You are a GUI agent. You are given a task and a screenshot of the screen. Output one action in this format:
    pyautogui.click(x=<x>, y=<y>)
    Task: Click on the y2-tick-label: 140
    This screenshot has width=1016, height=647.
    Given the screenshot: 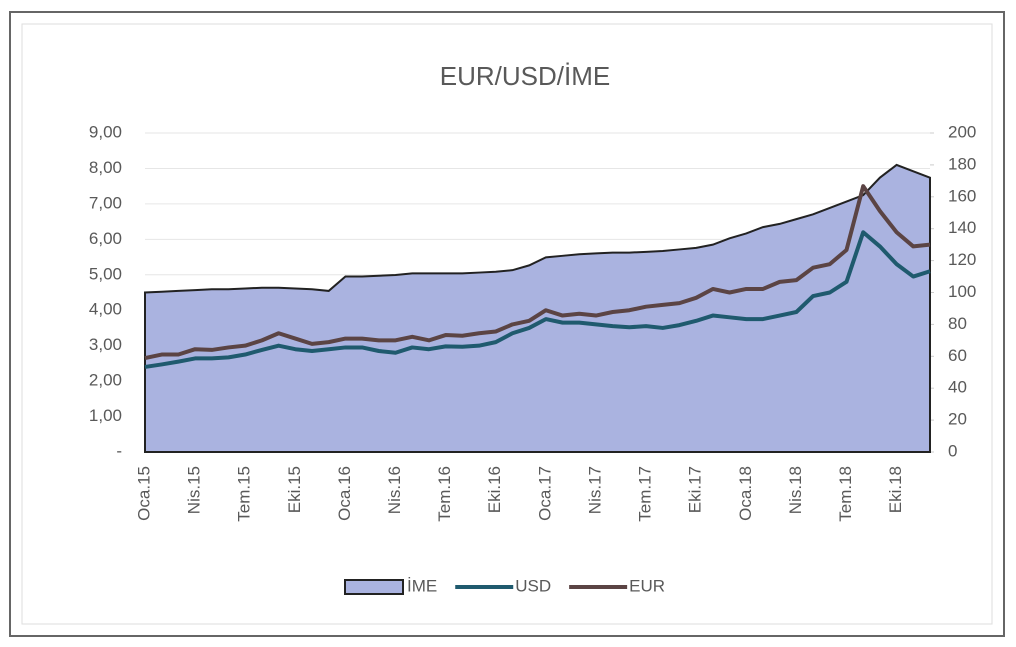 What is the action you would take?
    pyautogui.click(x=962, y=227)
    